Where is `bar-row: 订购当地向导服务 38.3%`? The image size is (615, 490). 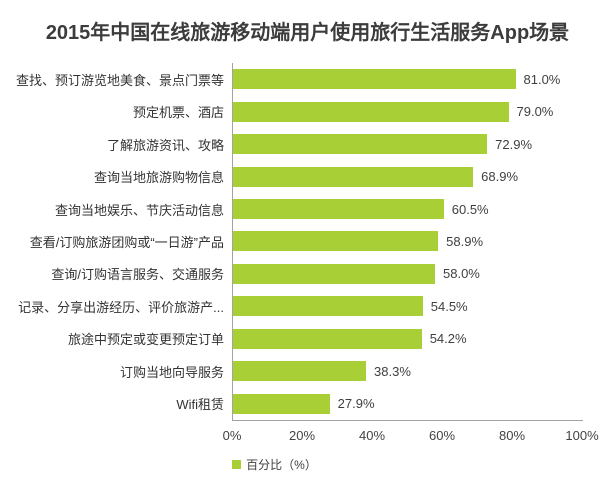
bar-row: 订购当地向导服务 38.3% is located at coordinates (307, 371).